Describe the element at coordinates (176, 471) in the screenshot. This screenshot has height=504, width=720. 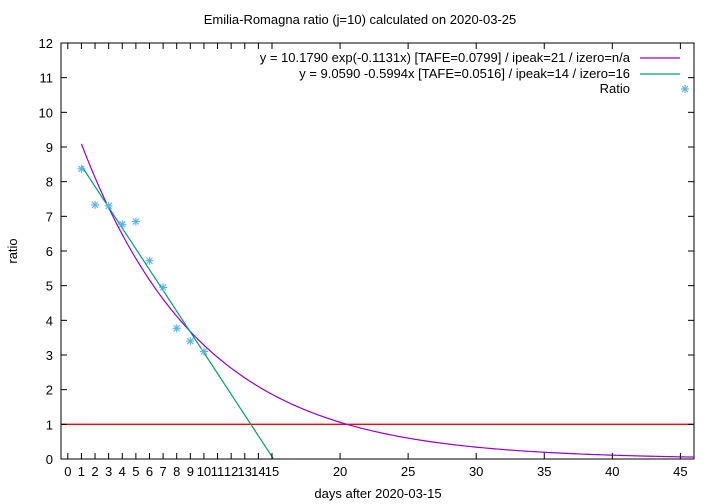
I see `x-tick-label: 8` at that location.